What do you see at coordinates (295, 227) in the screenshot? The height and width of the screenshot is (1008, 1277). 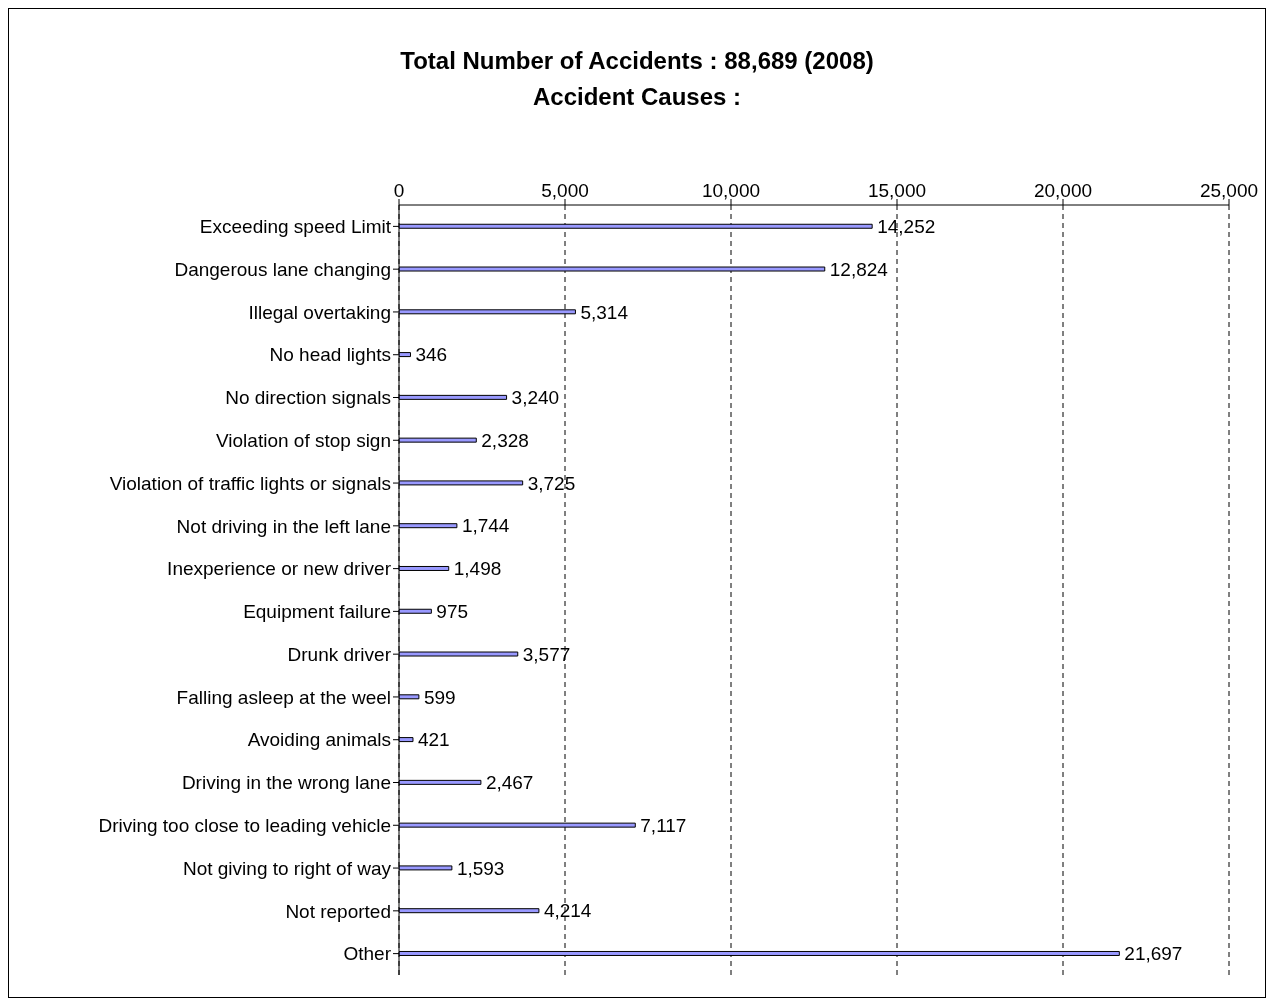 I see `y-tick-label: Exceeding speed Limit` at bounding box center [295, 227].